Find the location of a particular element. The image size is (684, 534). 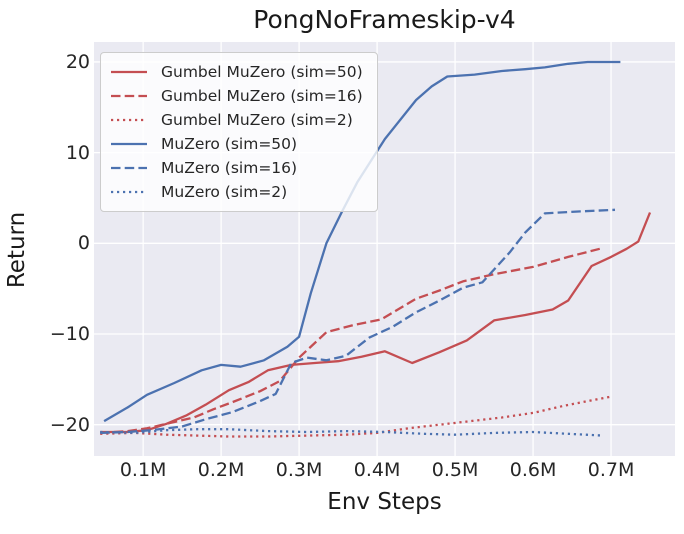

legend-item: MuZero (sim=2) is located at coordinates (237, 192).